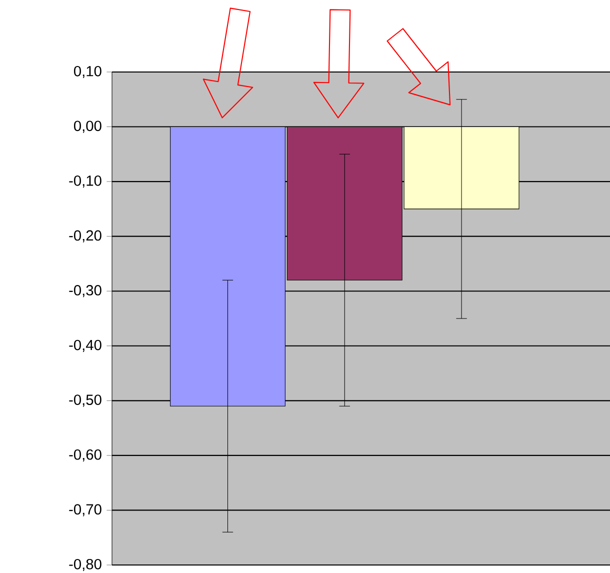 The height and width of the screenshot is (573, 610). I want to click on y-tick-label: -0,40, so click(85, 346).